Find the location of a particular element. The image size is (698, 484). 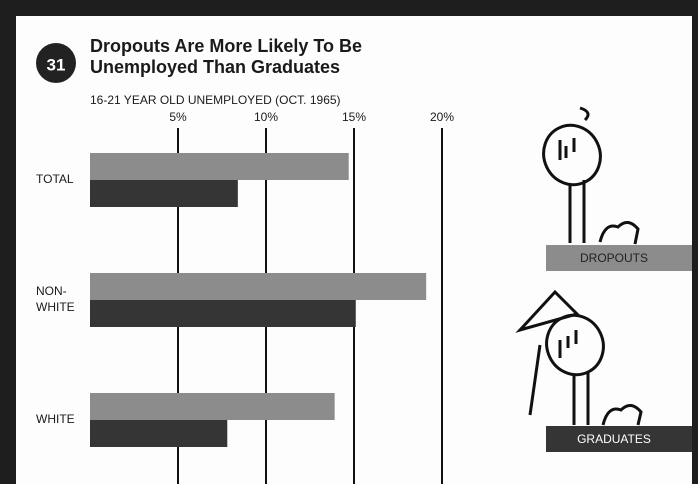

graduate-figure is located at coordinates (579, 357).